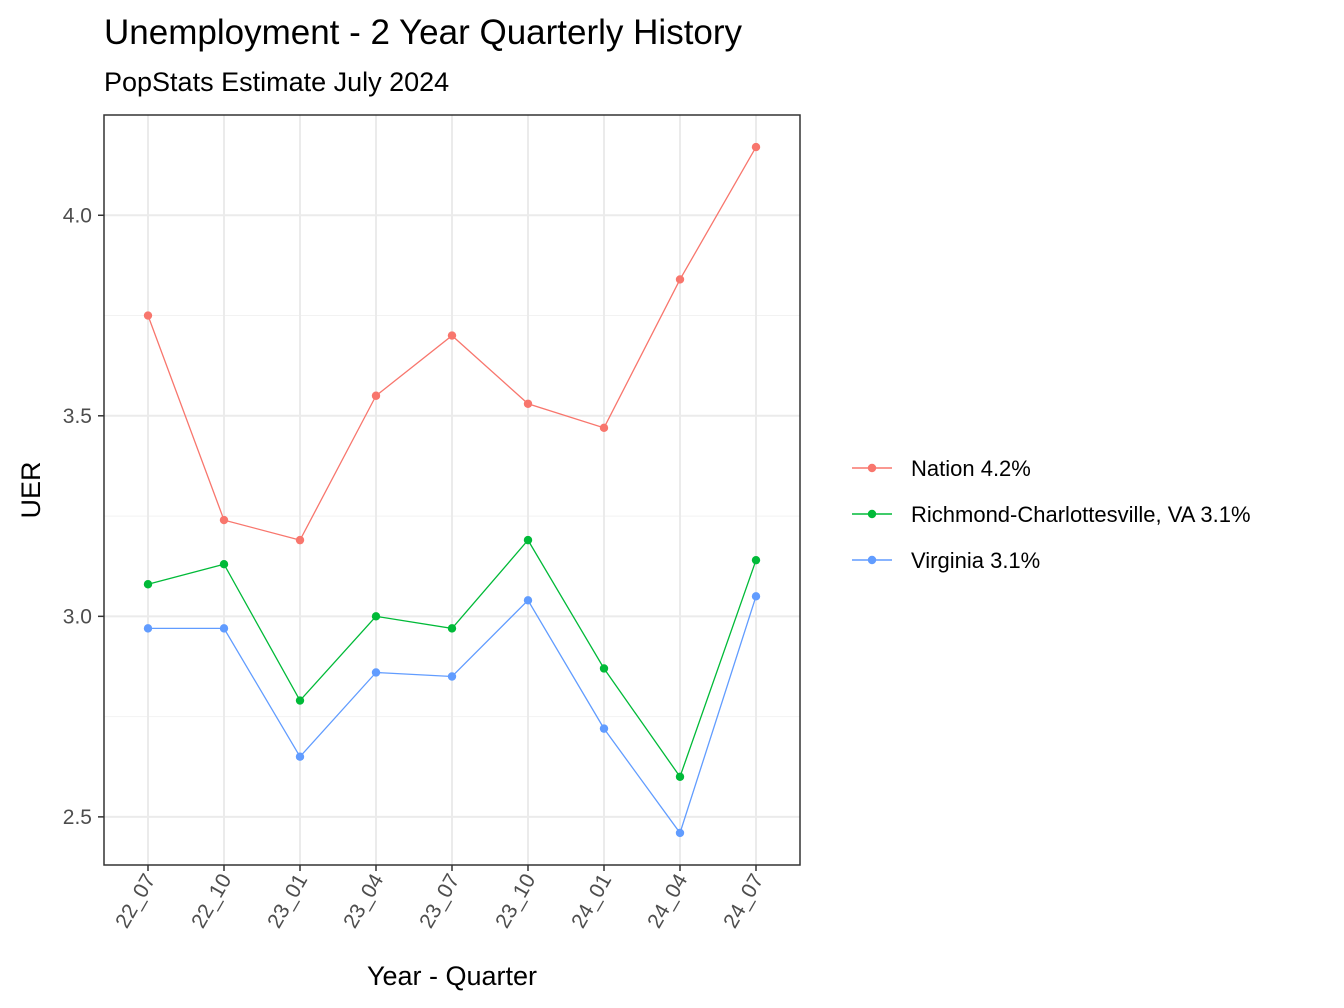  What do you see at coordinates (287, 901) in the screenshot?
I see `x-tick-label: 23_01` at bounding box center [287, 901].